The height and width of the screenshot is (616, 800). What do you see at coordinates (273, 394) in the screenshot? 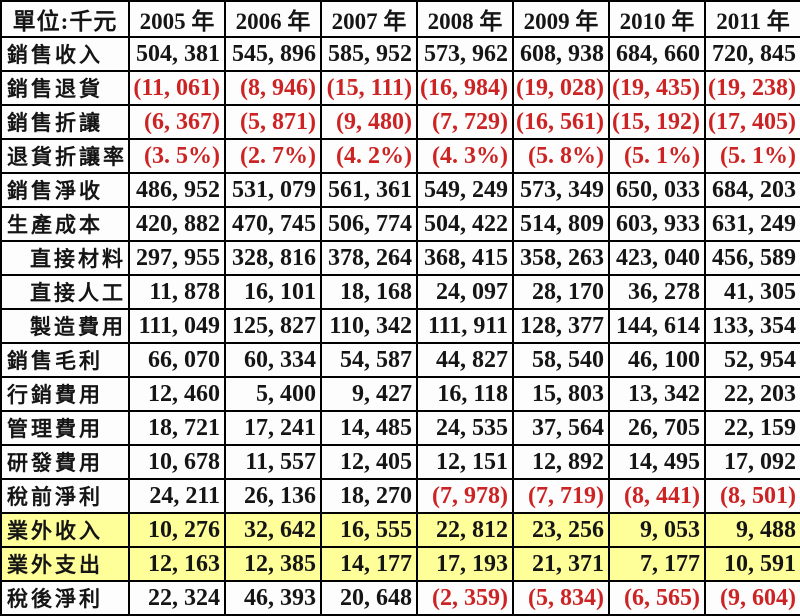
I see `value-cell: 5, 400` at bounding box center [273, 394].